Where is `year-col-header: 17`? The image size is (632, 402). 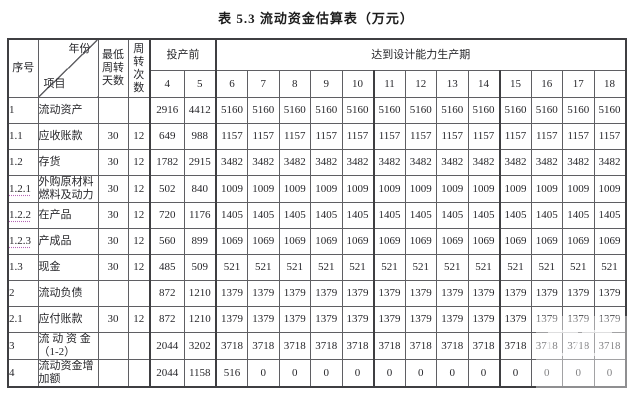 year-col-header: 17 is located at coordinates (578, 84).